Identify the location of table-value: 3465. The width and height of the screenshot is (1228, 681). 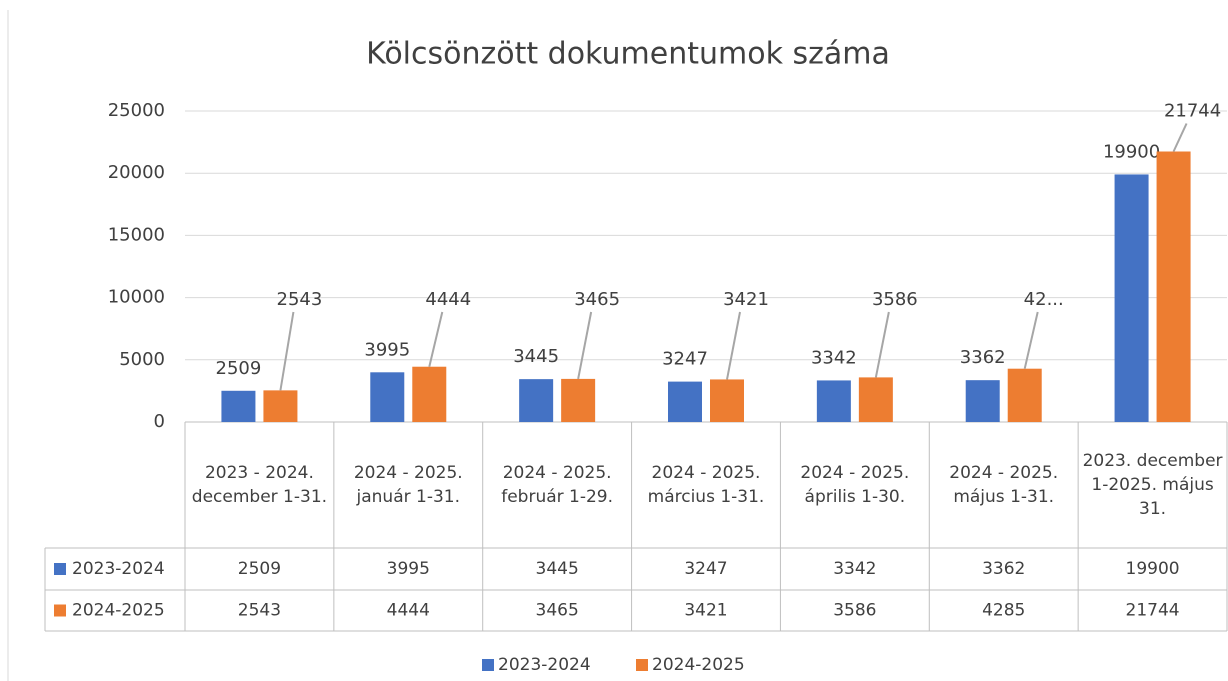
(557, 611).